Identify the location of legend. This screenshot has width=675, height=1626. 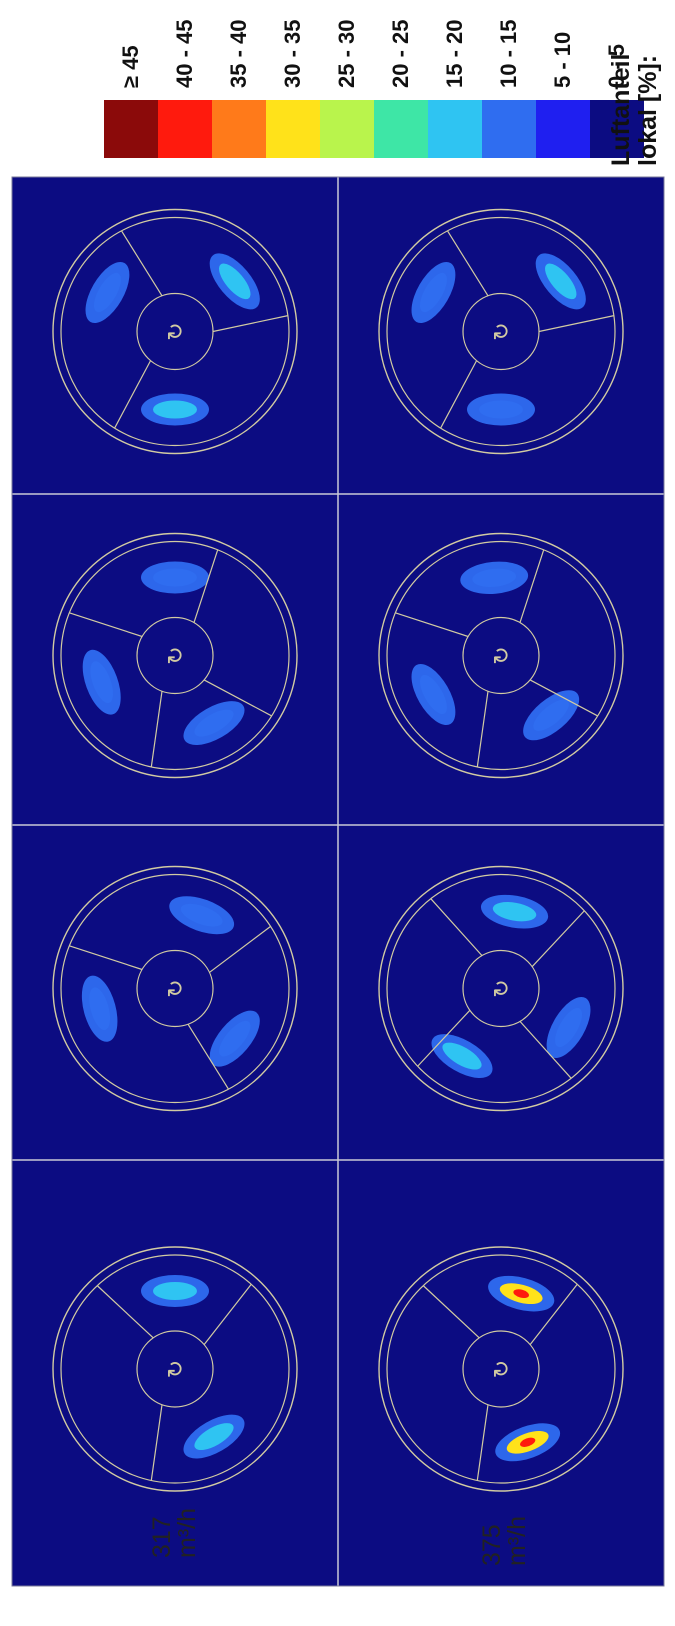
(374, 129).